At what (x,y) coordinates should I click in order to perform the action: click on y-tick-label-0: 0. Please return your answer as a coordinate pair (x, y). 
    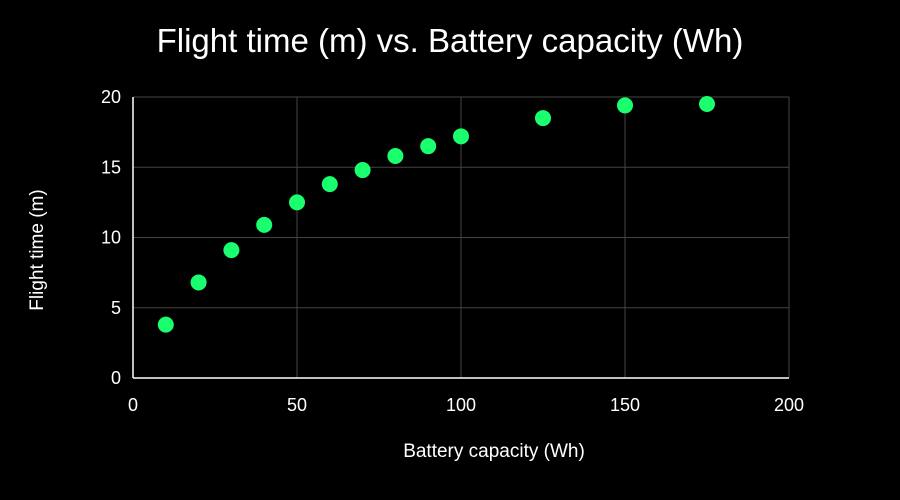
    Looking at the image, I should click on (116, 378).